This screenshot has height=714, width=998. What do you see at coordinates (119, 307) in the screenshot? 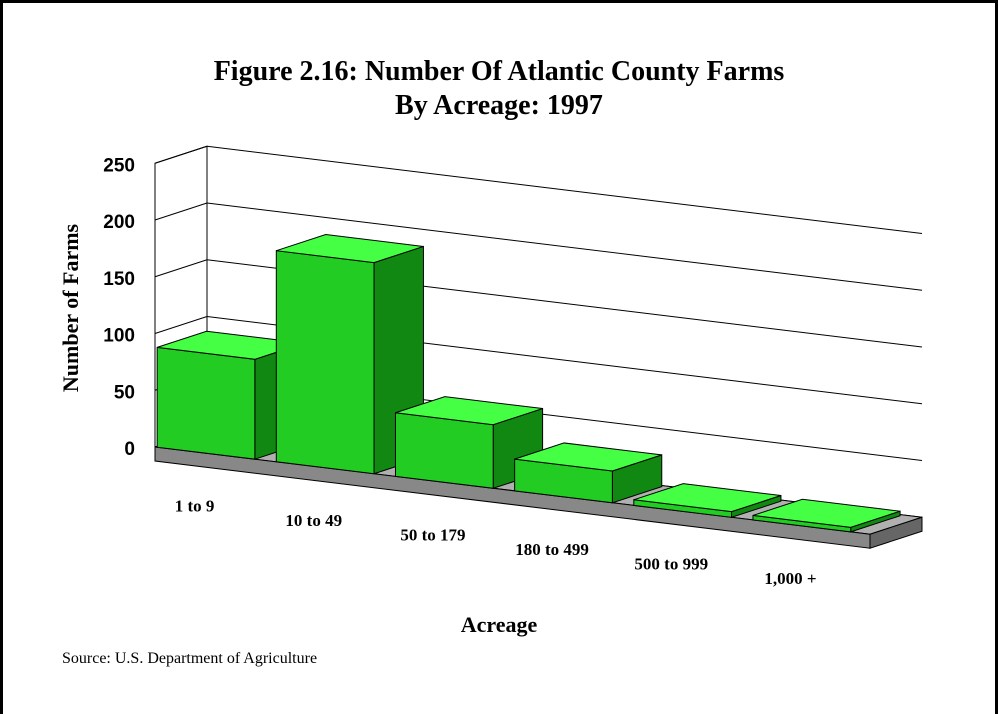
I see `y-axis-ticks: 0 50 100 150 200 250` at bounding box center [119, 307].